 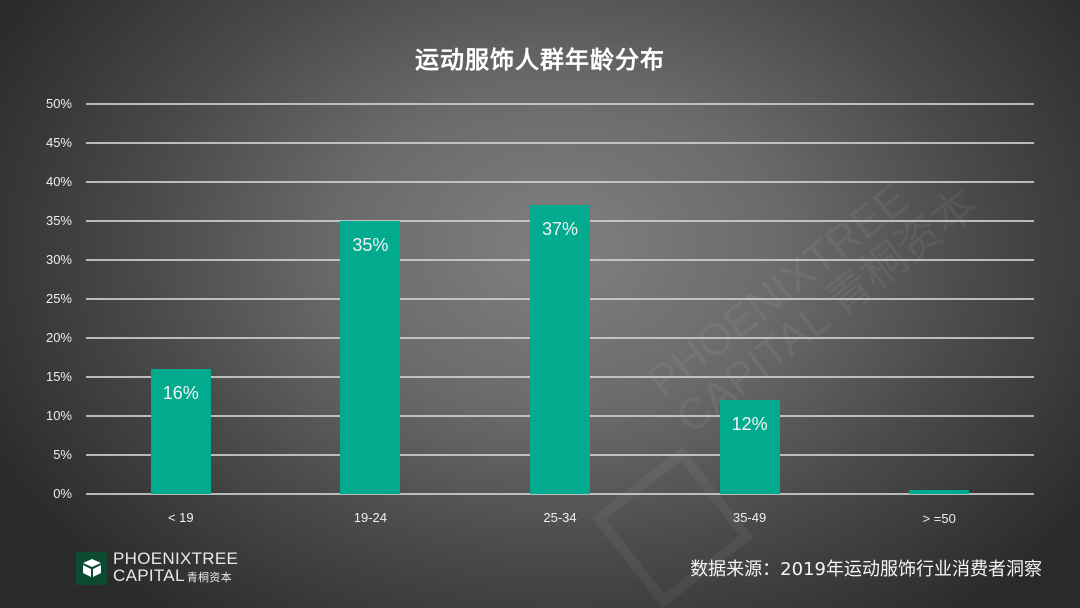 I want to click on y-tick-label: 40%, so click(x=58, y=181).